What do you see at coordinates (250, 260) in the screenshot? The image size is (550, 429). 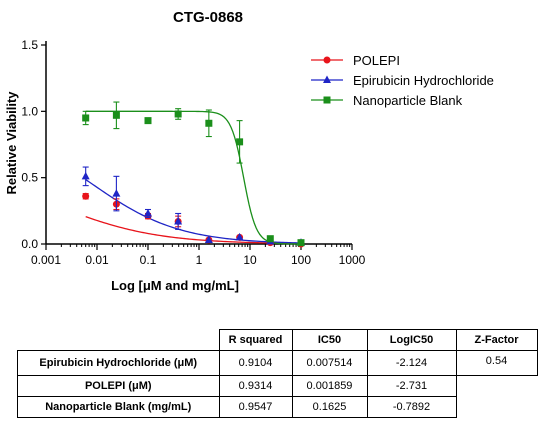 I see `x-tick-label: 10` at bounding box center [250, 260].